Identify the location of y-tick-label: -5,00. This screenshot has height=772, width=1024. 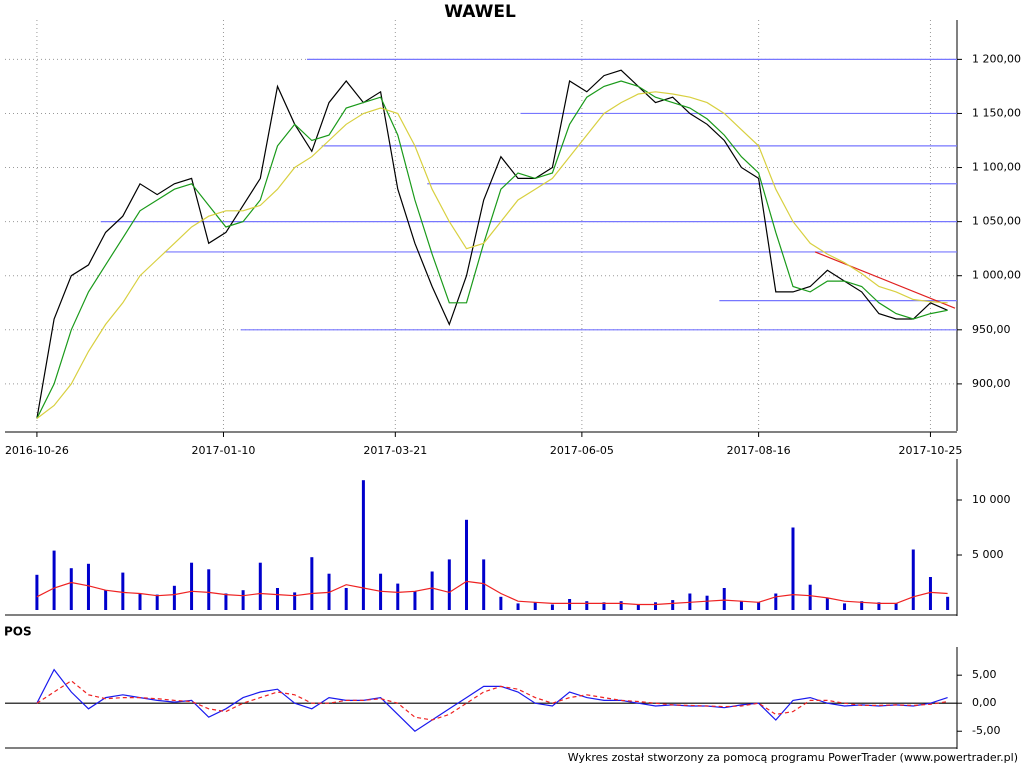
(986, 730).